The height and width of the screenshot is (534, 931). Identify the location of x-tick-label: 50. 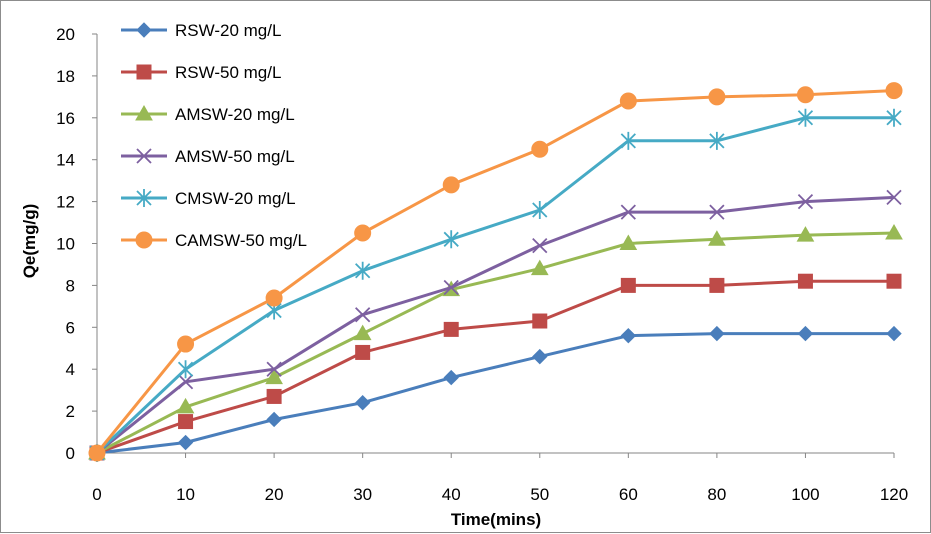
(539, 494).